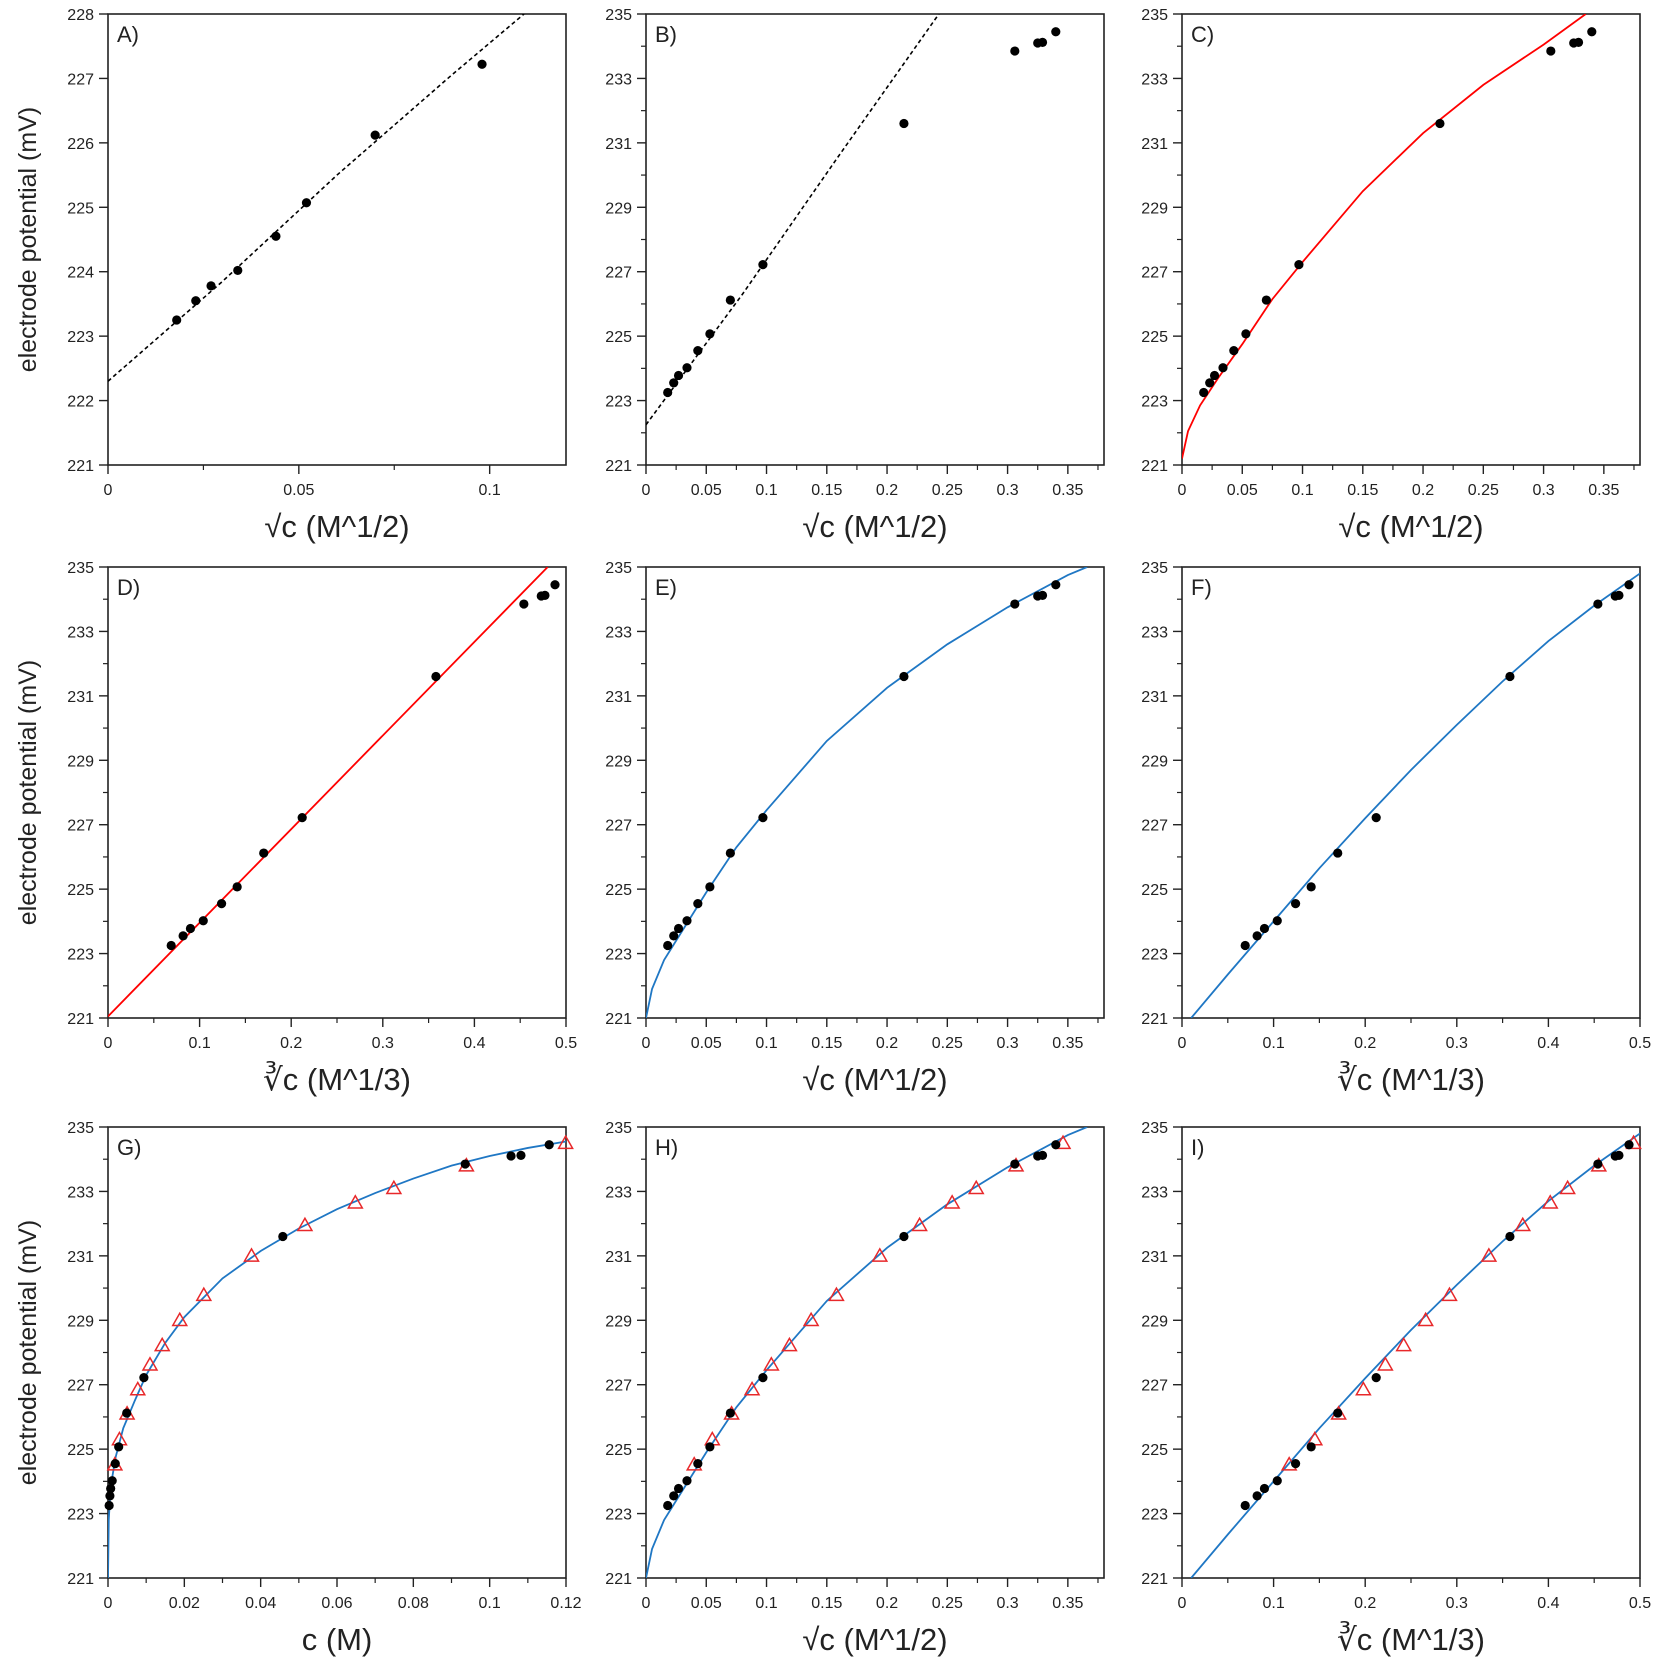 Image resolution: width=1661 pixels, height=1666 pixels. Describe the element at coordinates (337, 1639) in the screenshot. I see `x-axis-label: c (M)` at that location.